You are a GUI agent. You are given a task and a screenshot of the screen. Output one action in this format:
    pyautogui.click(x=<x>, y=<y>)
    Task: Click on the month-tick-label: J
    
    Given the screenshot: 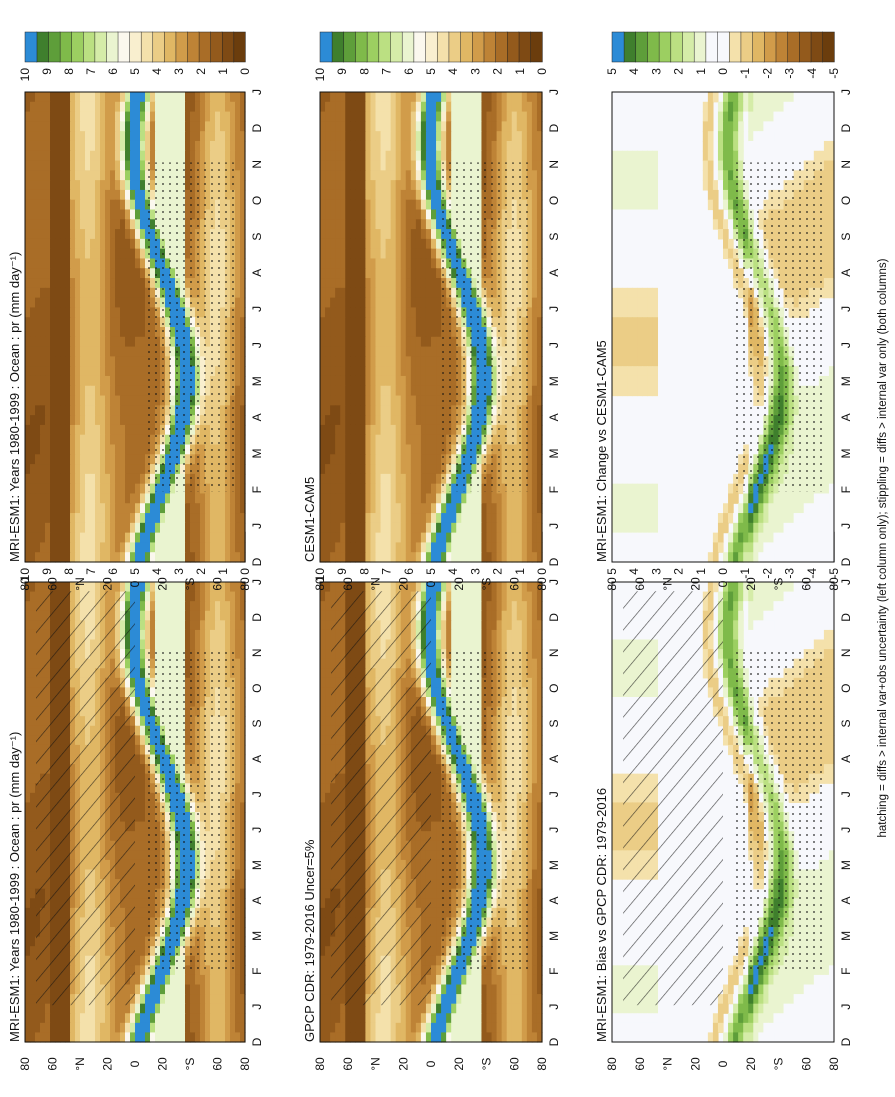 What is the action you would take?
    pyautogui.click(x=257, y=309)
    